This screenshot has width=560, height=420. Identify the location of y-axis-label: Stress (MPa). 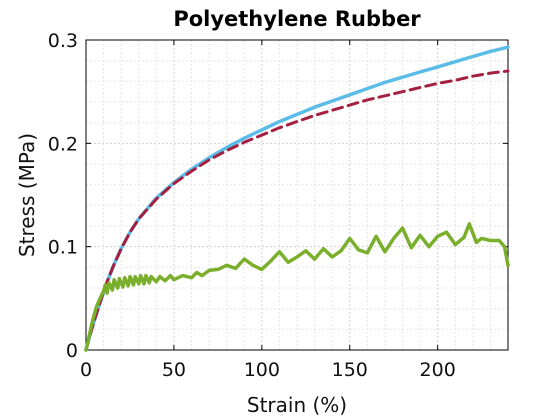
(27, 195).